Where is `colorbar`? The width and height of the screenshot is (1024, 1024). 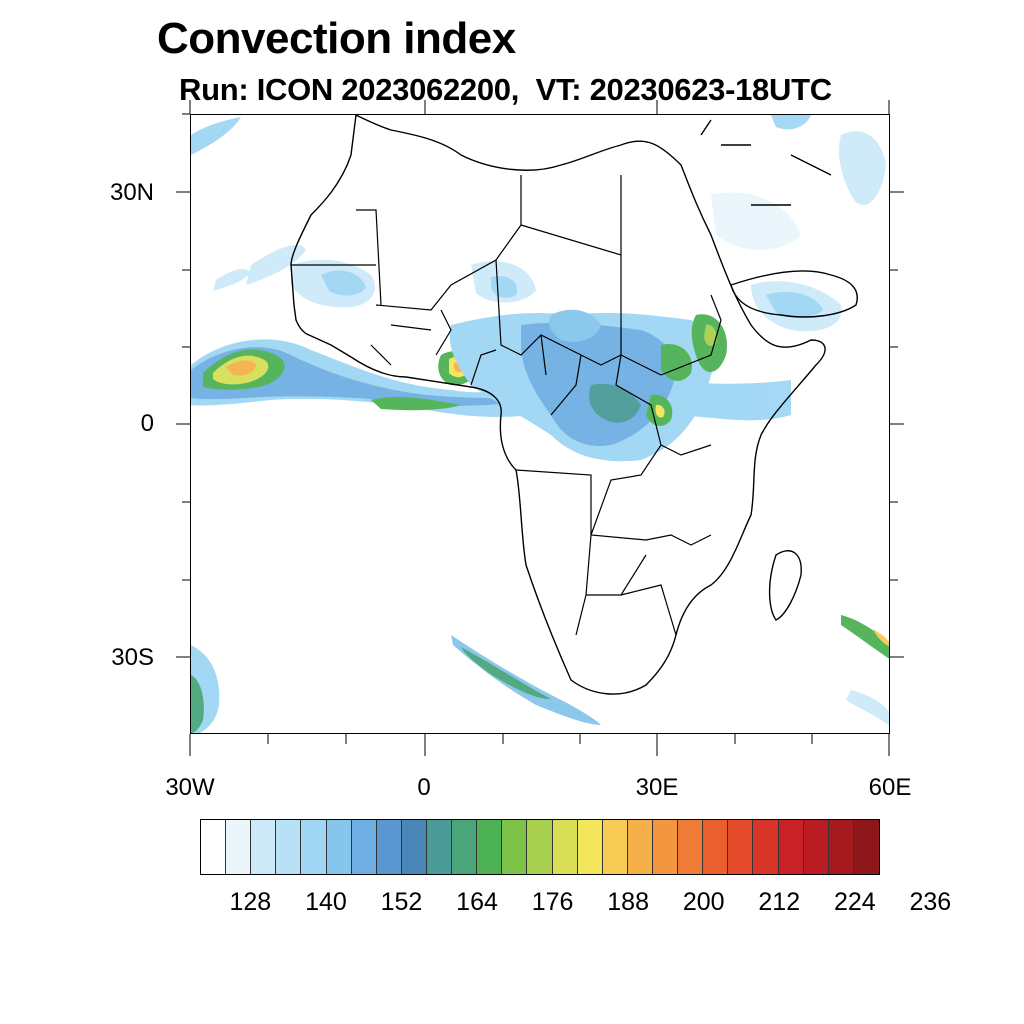 colorbar is located at coordinates (540, 847).